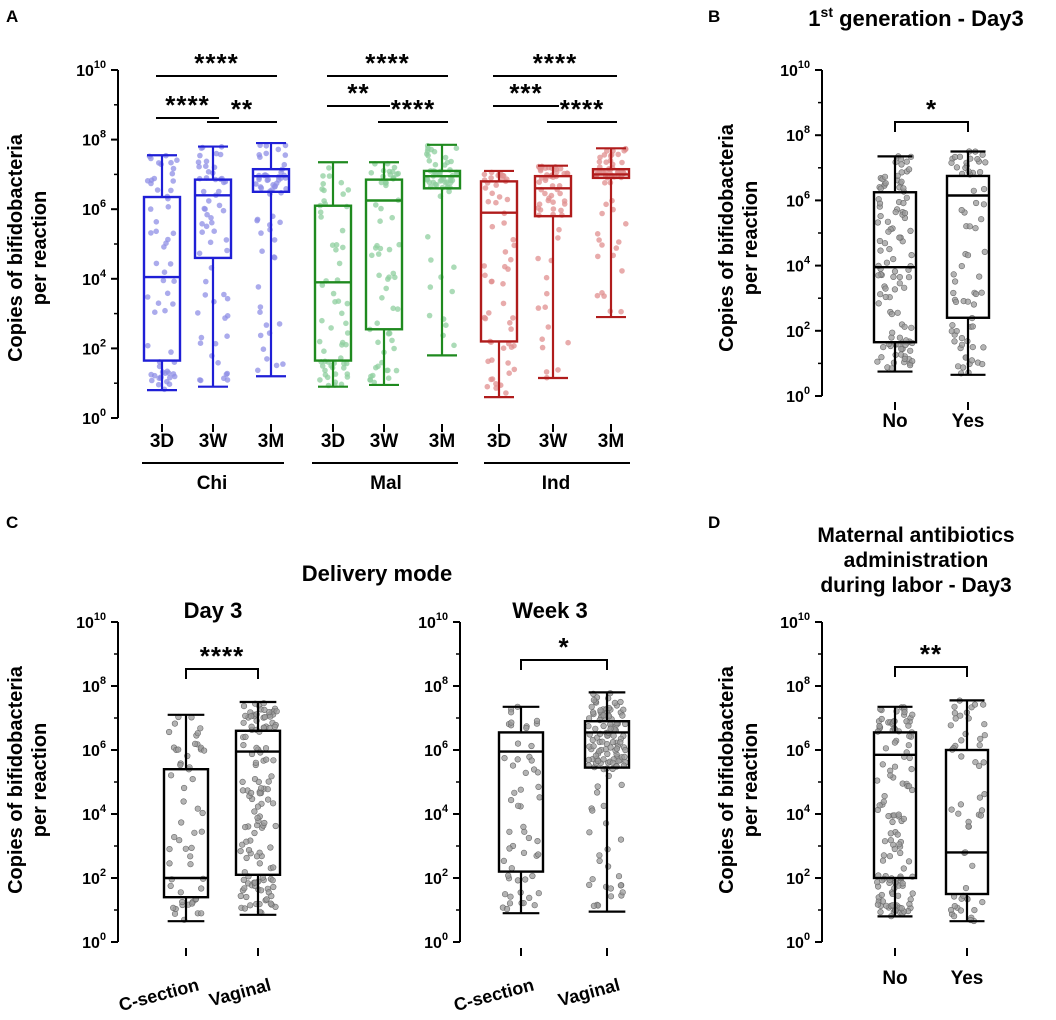 The height and width of the screenshot is (1020, 1056). I want to click on panel-b-ylabel: Copies of bifidobacteria per reaction, so click(739, 237).